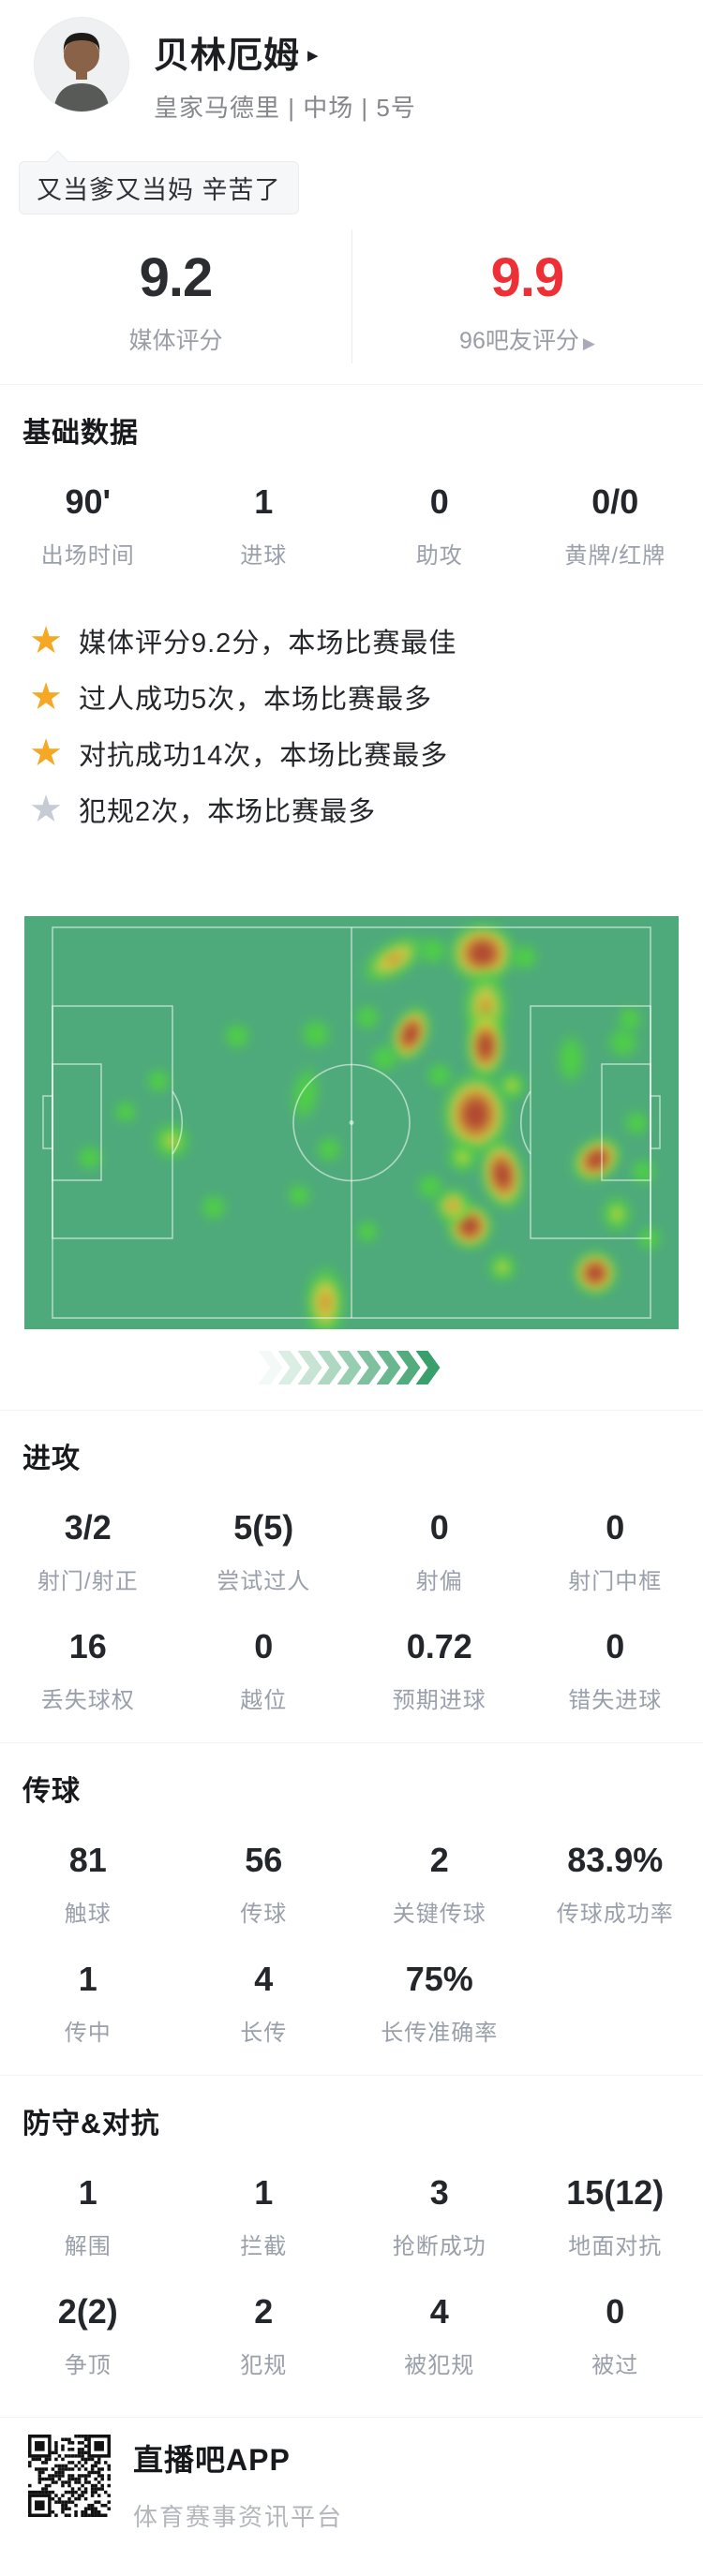  I want to click on stat-cell: 0 射偏, so click(440, 1551).